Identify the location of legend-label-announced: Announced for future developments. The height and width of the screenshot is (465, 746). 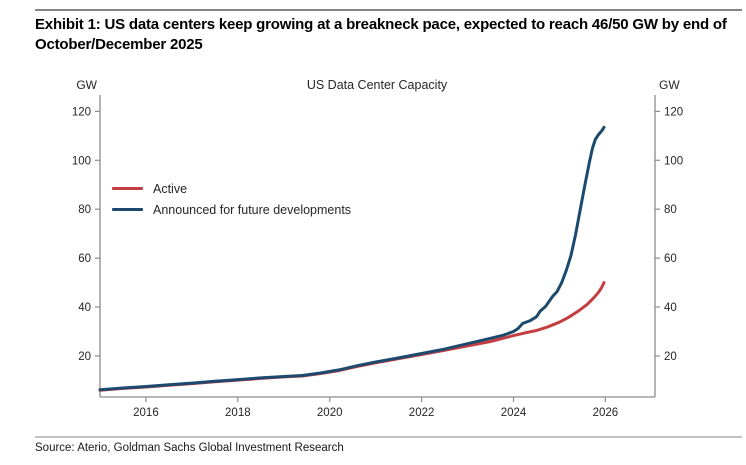
(252, 209).